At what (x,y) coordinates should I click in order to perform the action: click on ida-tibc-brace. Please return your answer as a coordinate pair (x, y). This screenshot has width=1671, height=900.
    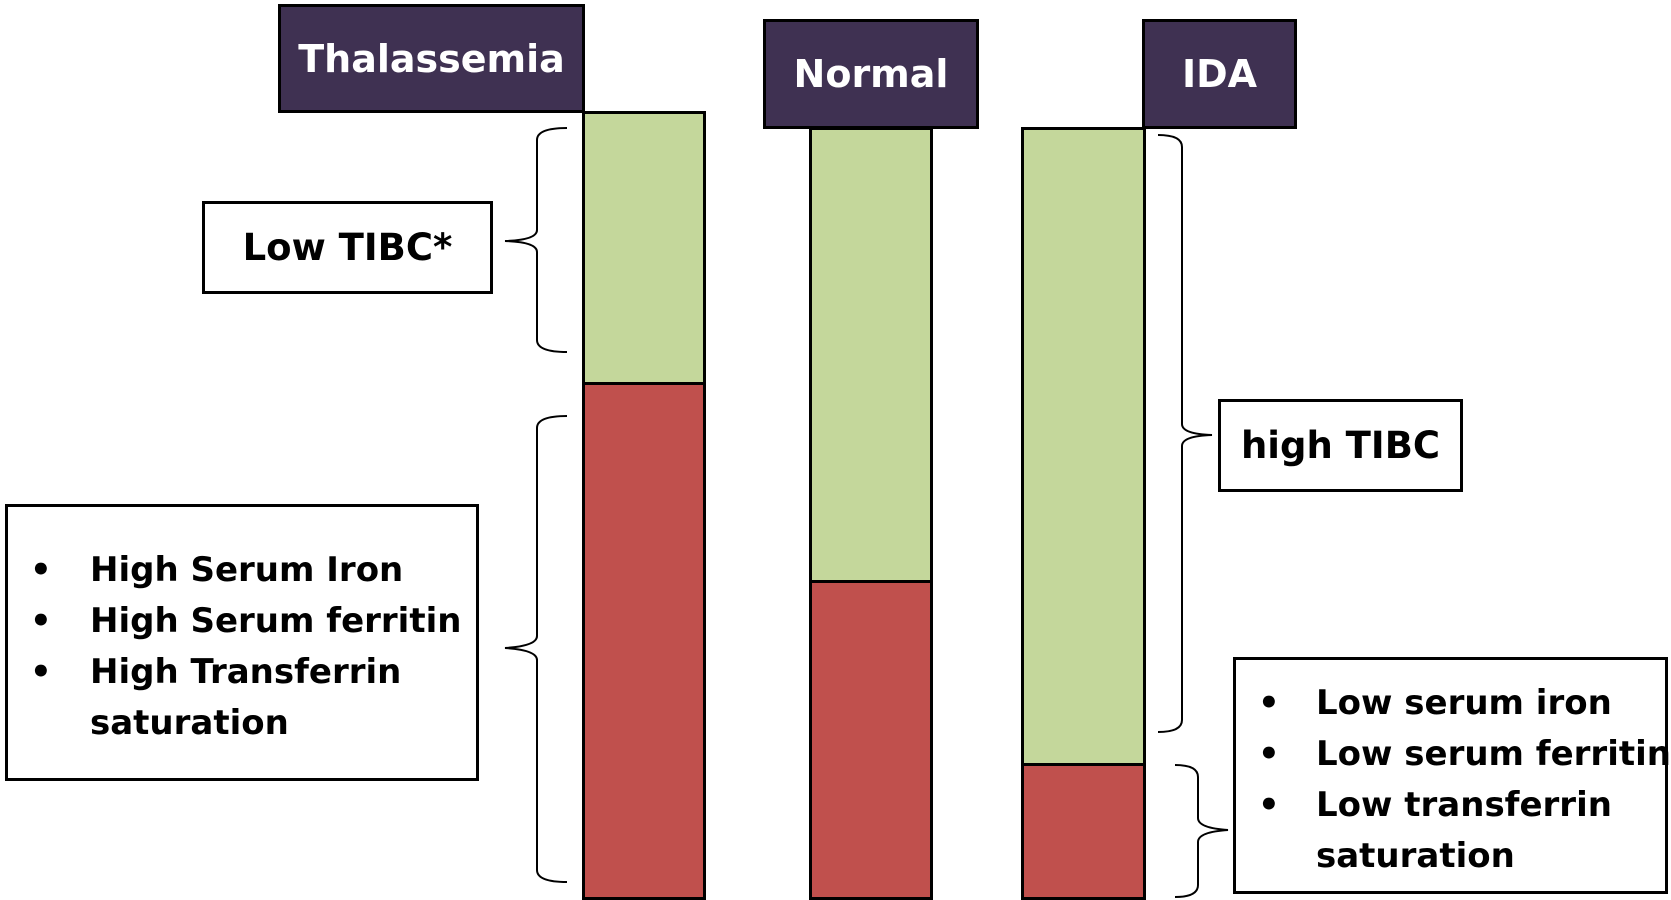
    Looking at the image, I should click on (1185, 433).